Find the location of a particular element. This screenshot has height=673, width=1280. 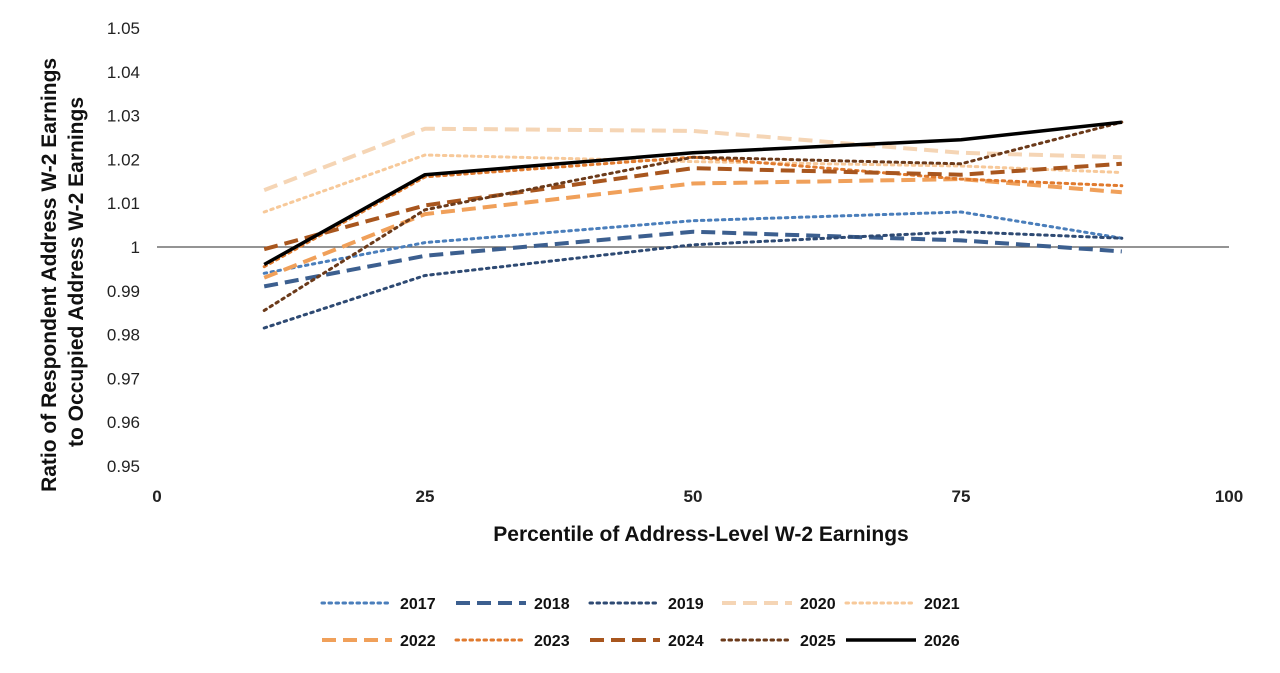

y-tick-label: 0.96 is located at coordinates (123, 422).